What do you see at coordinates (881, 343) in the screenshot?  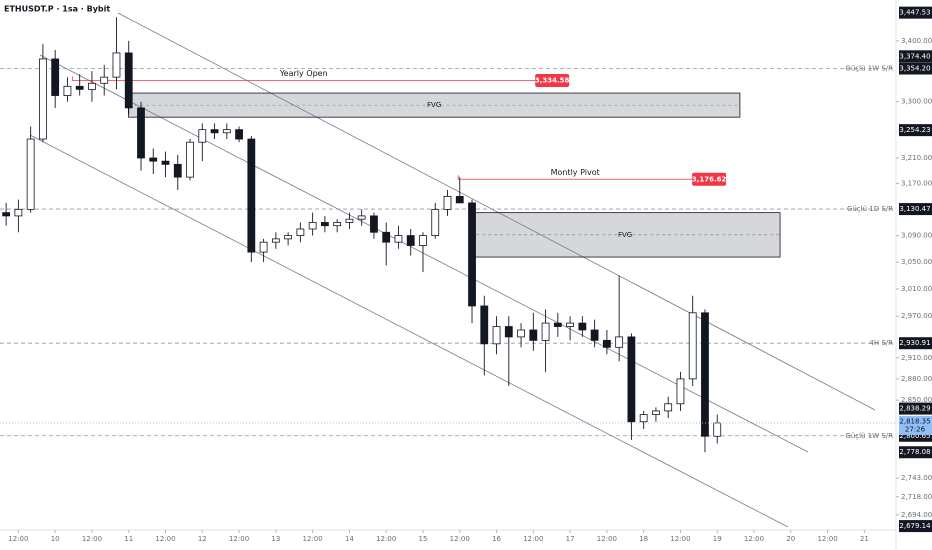 I see `level-name: 4H S/R` at bounding box center [881, 343].